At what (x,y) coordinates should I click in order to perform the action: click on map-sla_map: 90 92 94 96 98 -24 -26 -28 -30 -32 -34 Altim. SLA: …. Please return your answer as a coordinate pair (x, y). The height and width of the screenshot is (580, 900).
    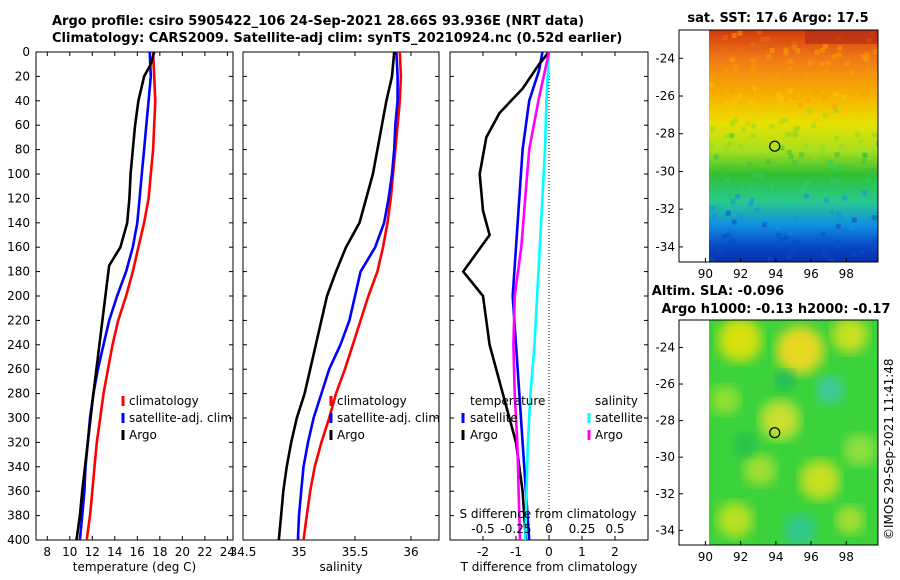
    Looking at the image, I should click on (771, 424).